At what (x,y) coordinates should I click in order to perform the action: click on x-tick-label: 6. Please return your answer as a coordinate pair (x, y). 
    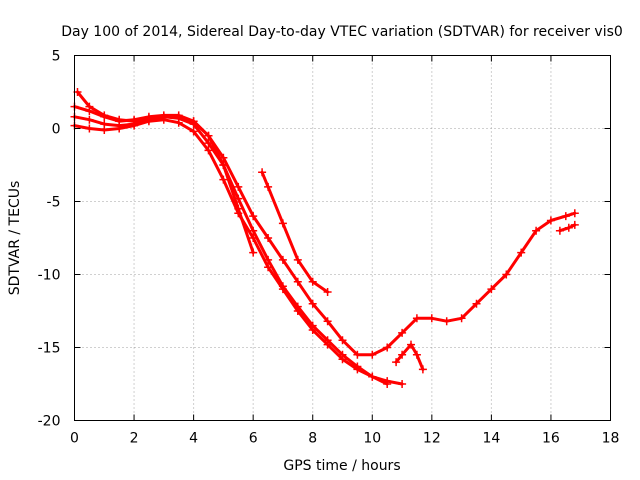
    Looking at the image, I should click on (253, 439).